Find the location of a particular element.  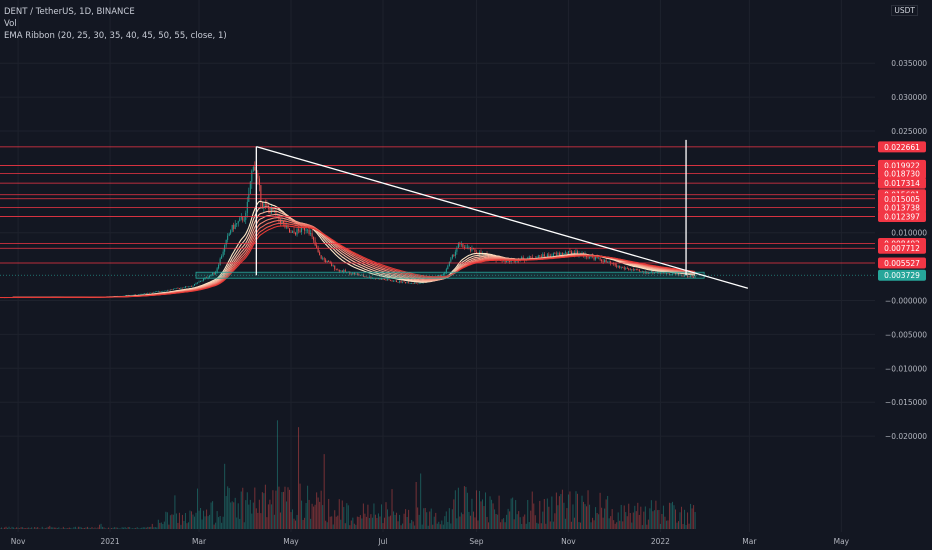

price-tick-label: −0.015000 is located at coordinates (906, 402).